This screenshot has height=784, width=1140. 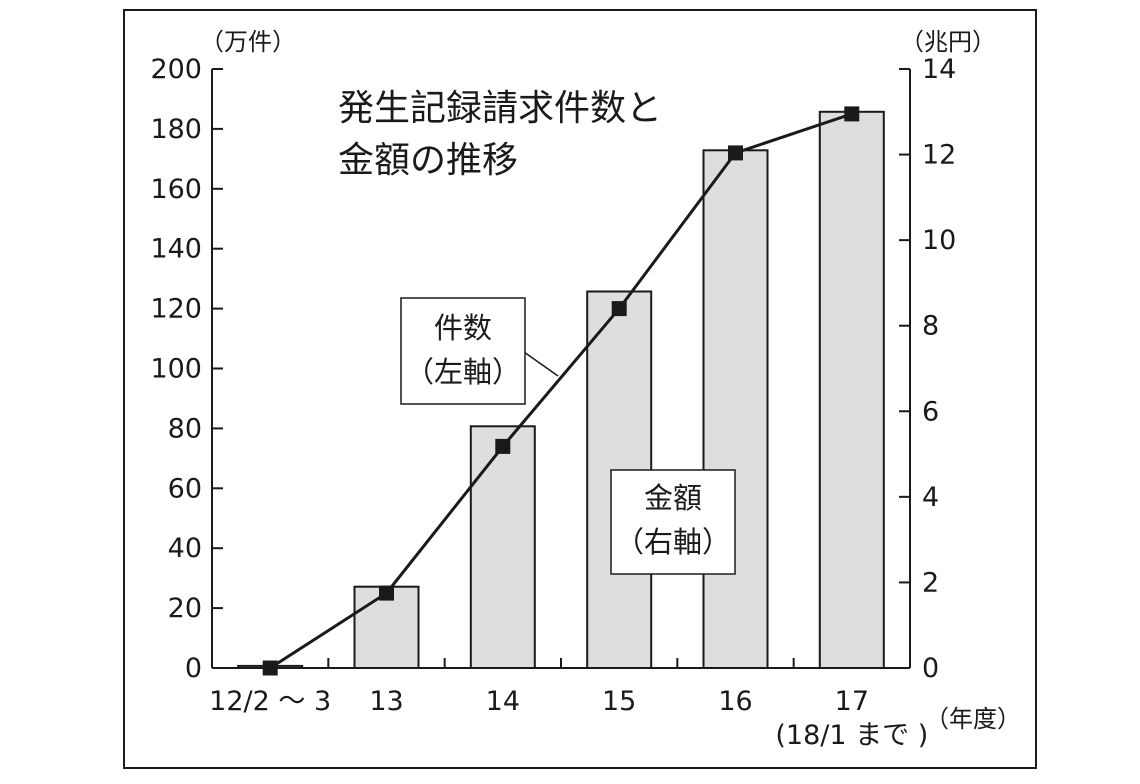 I want to click on count-callout-axis: （左軸）, so click(x=463, y=372).